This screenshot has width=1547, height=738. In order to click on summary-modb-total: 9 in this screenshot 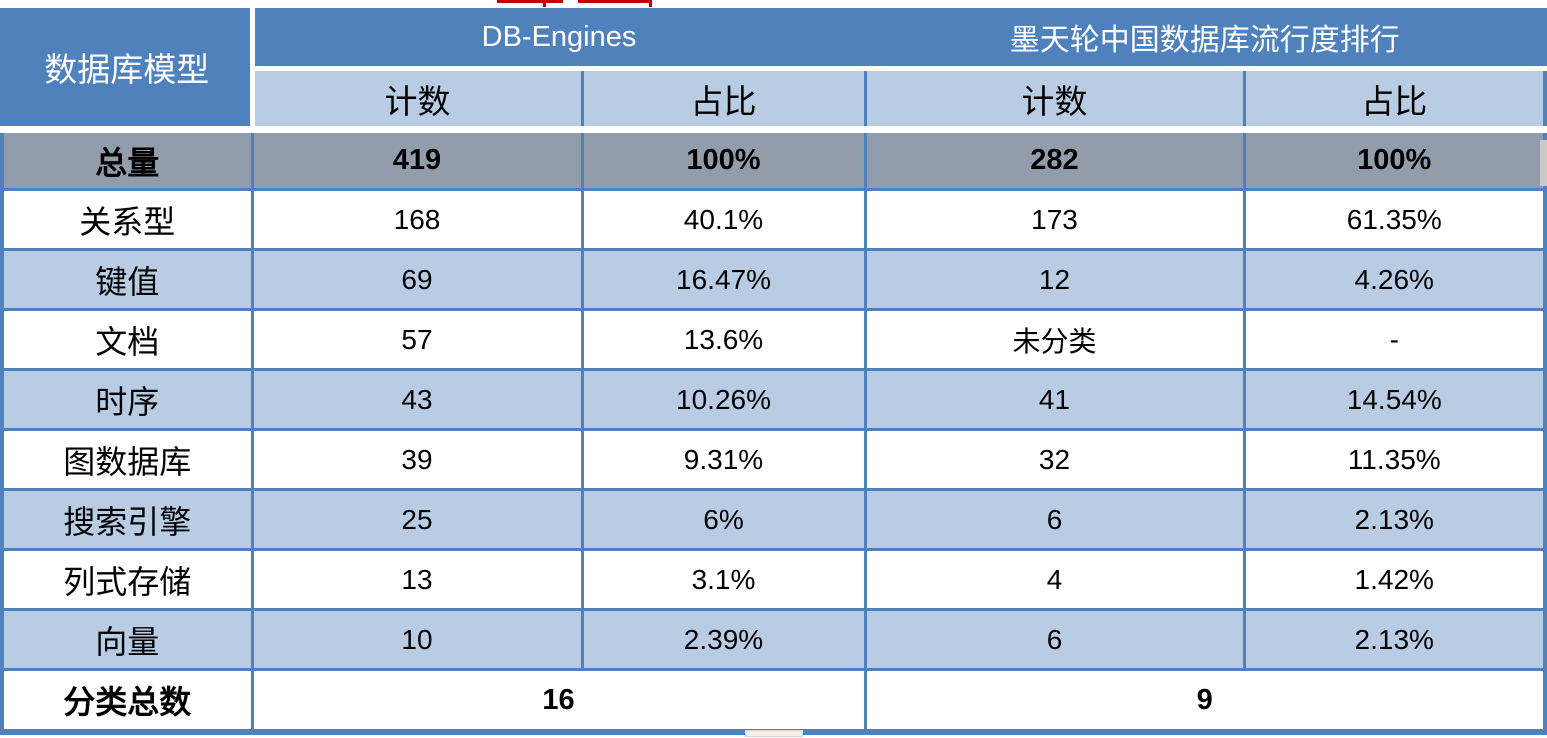, I will do `click(1205, 701)`.